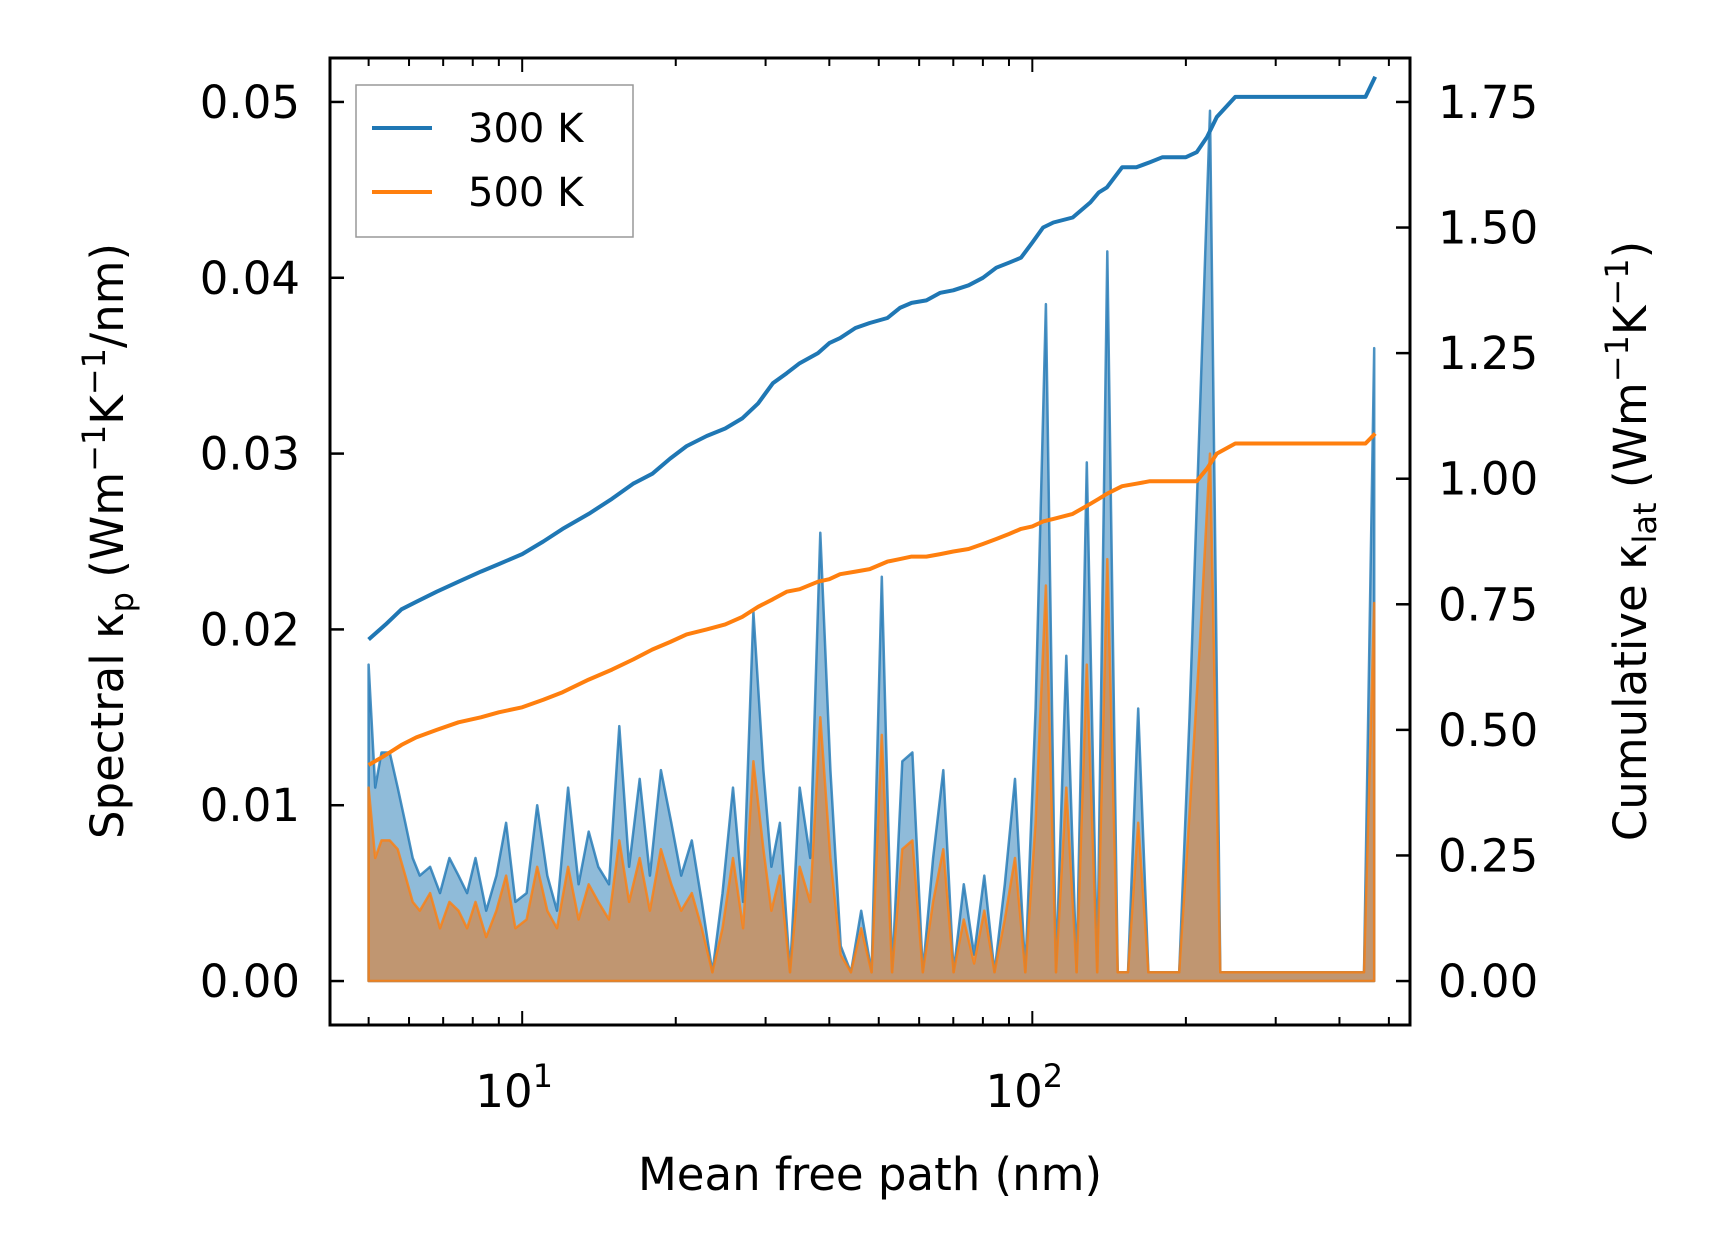 This screenshot has width=1716, height=1254. Describe the element at coordinates (870, 1174) in the screenshot. I see `x-axis-title: Mean free path (nm)` at that location.